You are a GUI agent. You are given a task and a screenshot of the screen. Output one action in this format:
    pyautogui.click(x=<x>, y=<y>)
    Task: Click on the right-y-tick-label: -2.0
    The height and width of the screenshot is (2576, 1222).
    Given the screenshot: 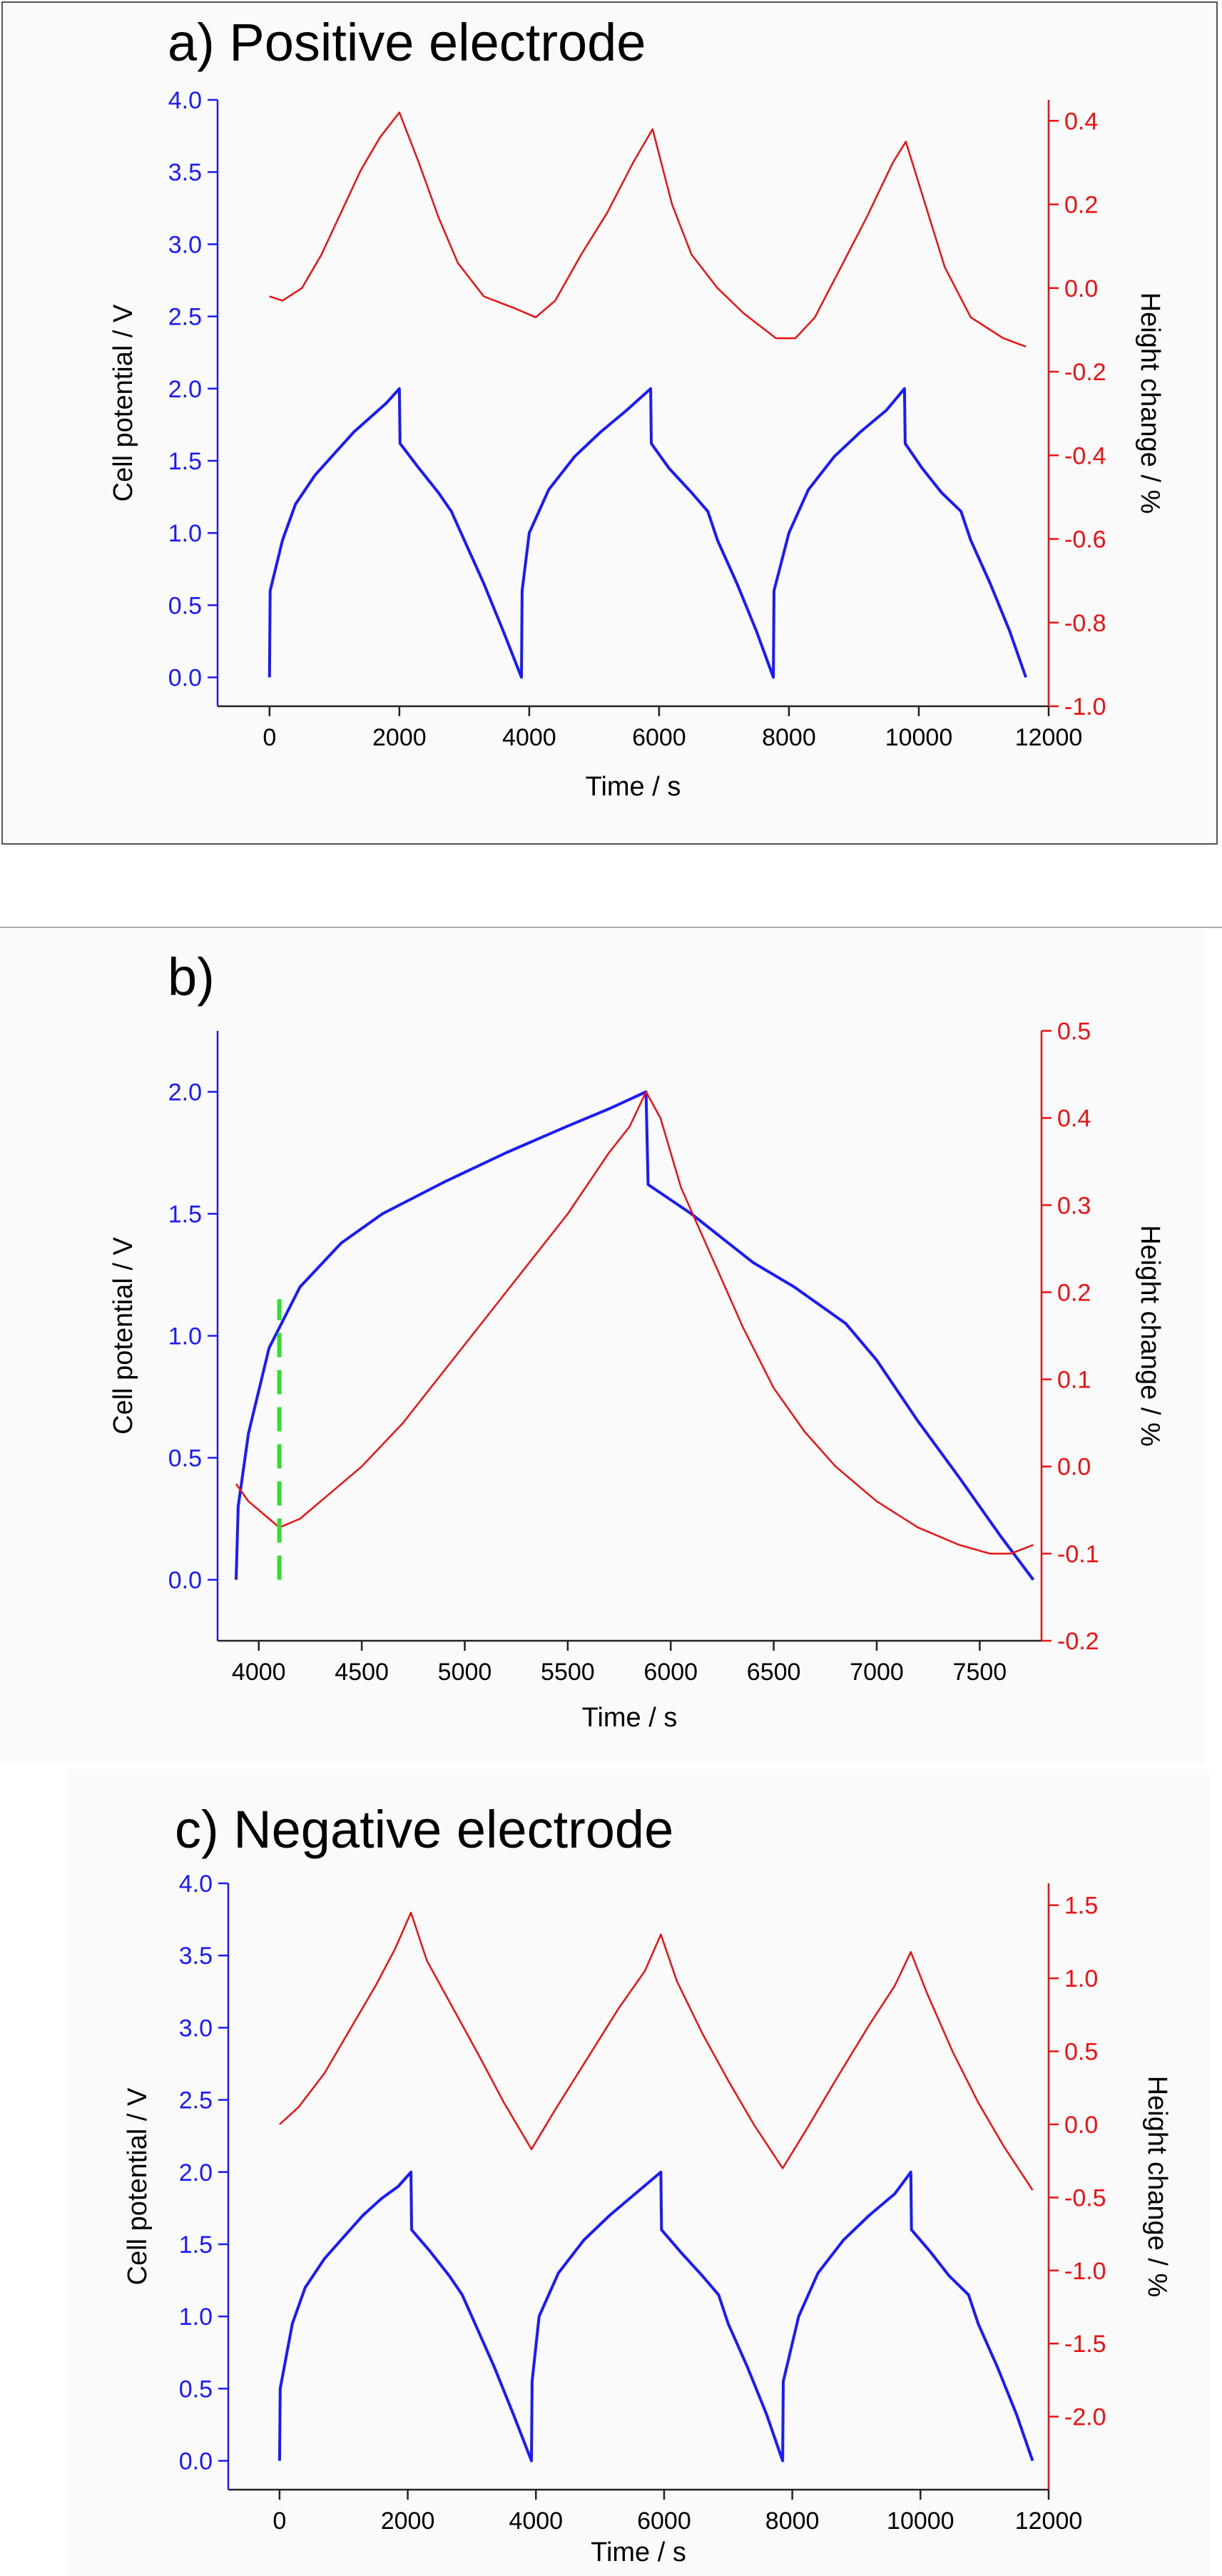 What is the action you would take?
    pyautogui.click(x=1085, y=2417)
    